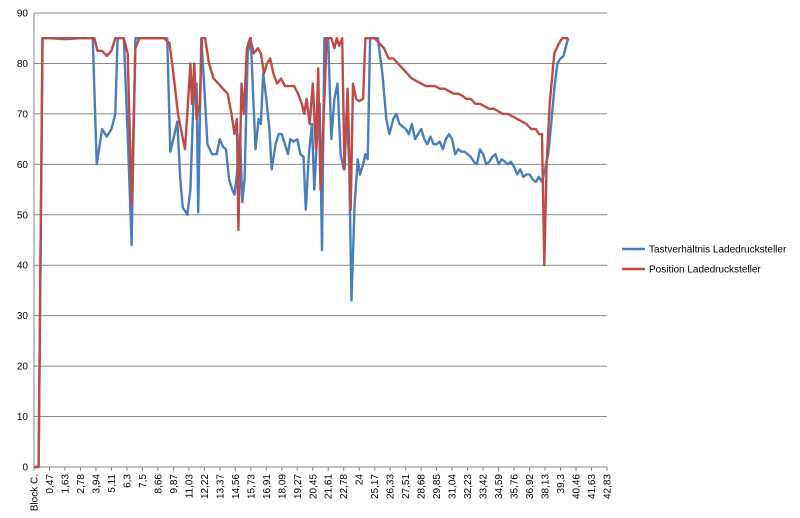  Describe the element at coordinates (577, 486) in the screenshot. I see `x-tick-label: 40,46` at that location.